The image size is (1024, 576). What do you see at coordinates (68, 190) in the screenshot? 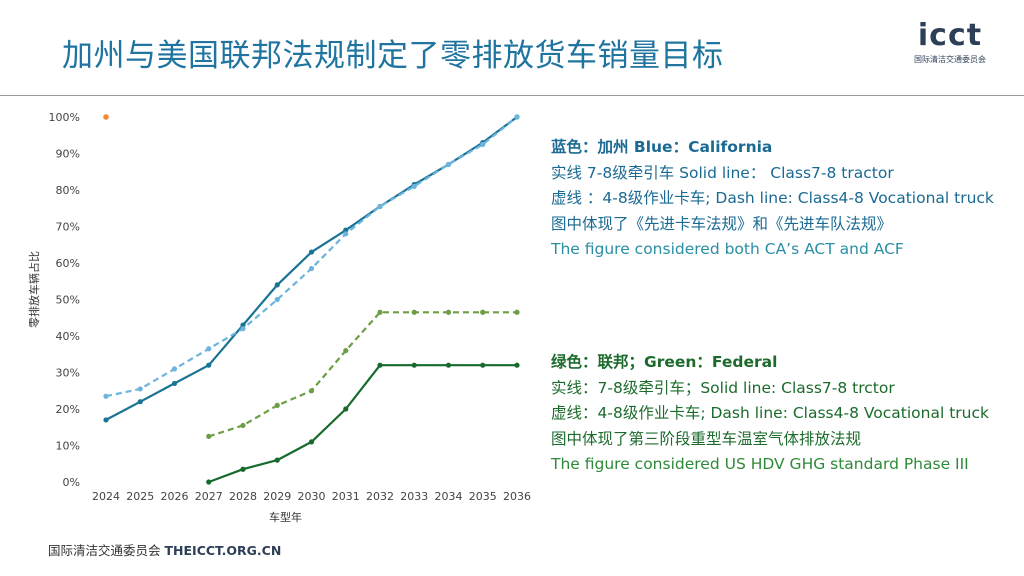
I see `y-tick-label: 80%` at bounding box center [68, 190].